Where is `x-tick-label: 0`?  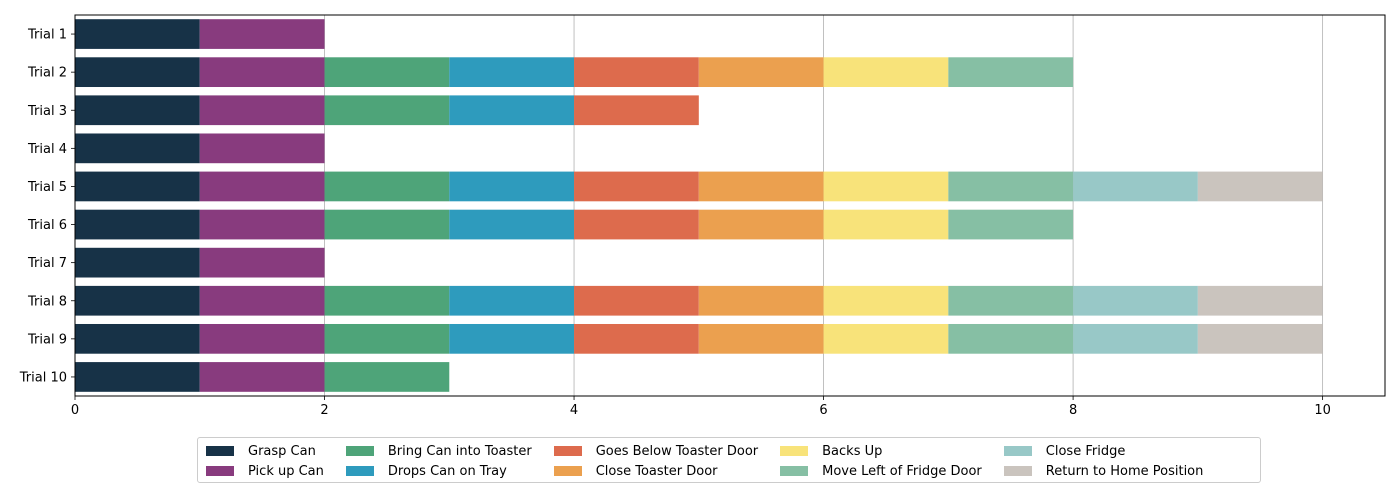
x-tick-label: 0 is located at coordinates (75, 410).